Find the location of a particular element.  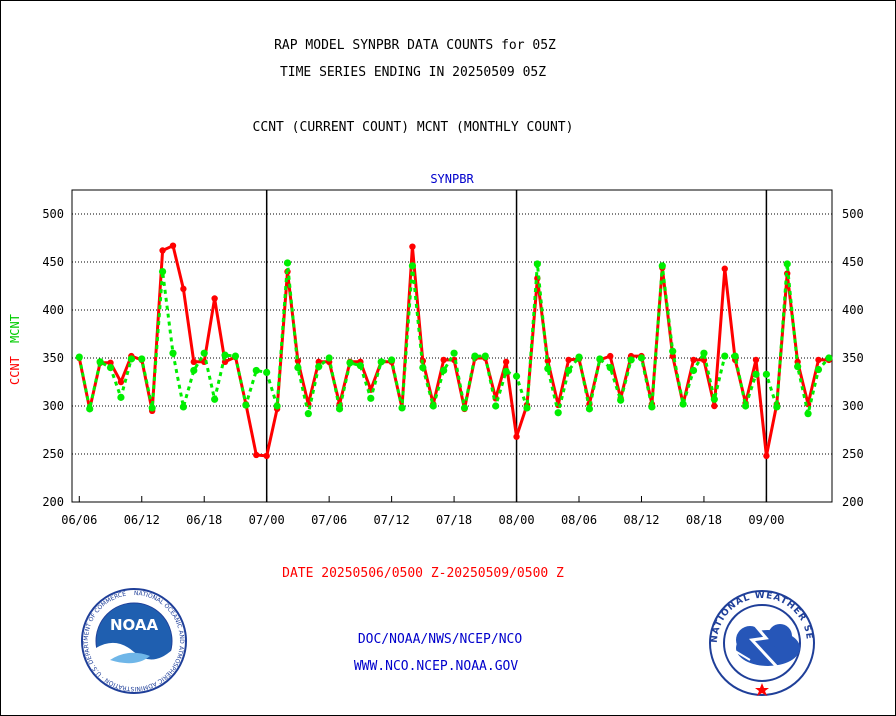

y-tick-label-left: 500 is located at coordinates (53, 214).